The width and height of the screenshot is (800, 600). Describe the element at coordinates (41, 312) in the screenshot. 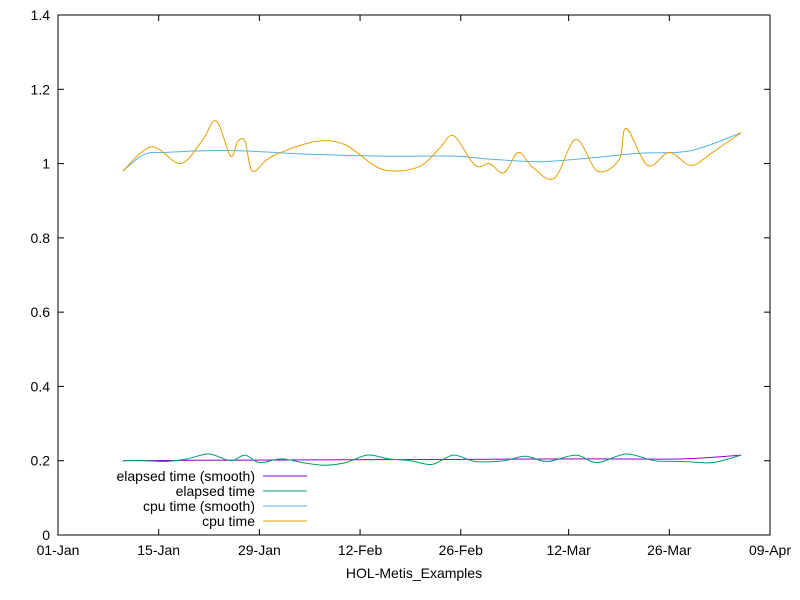

I see `y-tick-label: 0.6` at that location.